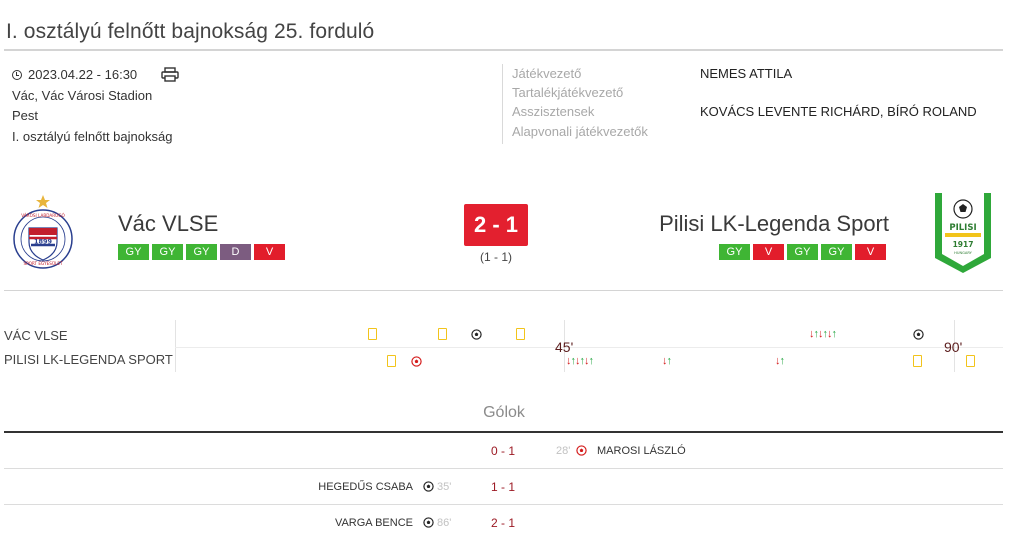  What do you see at coordinates (43, 263) in the screenshot?
I see `home-crest-lettering-bottom: SPORT EGYESÜLET` at bounding box center [43, 263].